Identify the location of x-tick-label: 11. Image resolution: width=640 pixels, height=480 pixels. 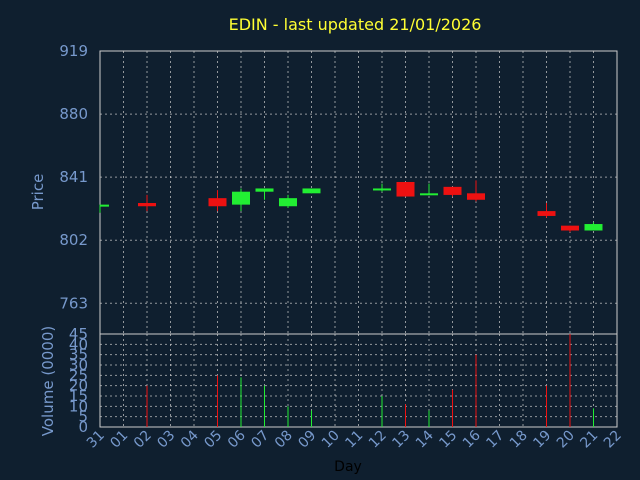
(354, 440).